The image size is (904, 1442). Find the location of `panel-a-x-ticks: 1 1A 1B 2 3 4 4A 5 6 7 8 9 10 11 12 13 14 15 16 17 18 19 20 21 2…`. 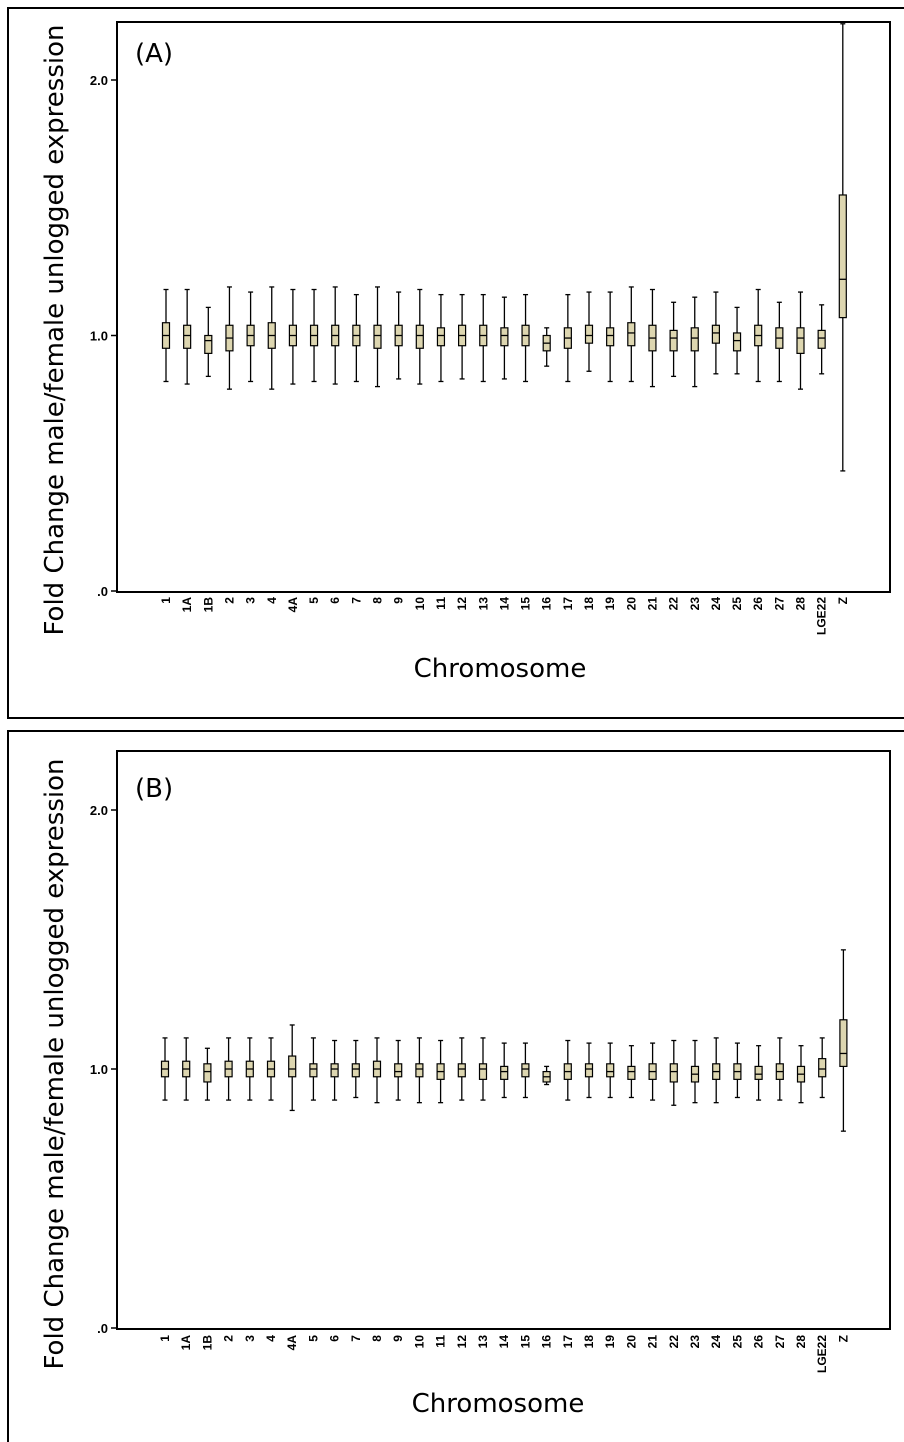

panel-a-x-ticks: 1 1A 1B 2 3 4 4A 5 6 7 8 9 10 11 12 13 14 15 16 17 18 19 20 21 2… is located at coordinates (504, 616).